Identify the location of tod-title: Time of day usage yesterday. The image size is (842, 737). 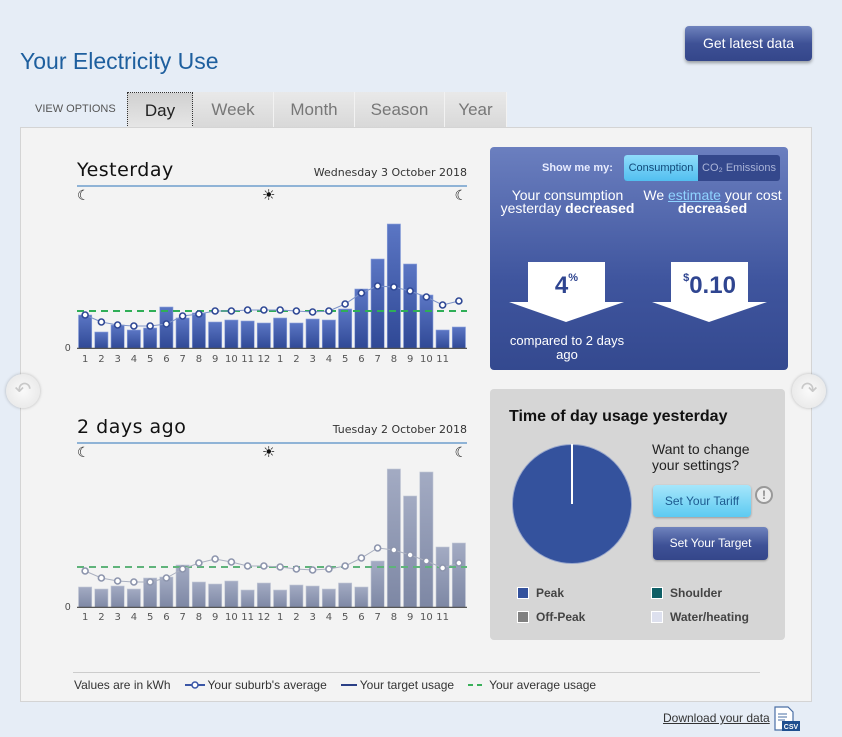
(618, 416).